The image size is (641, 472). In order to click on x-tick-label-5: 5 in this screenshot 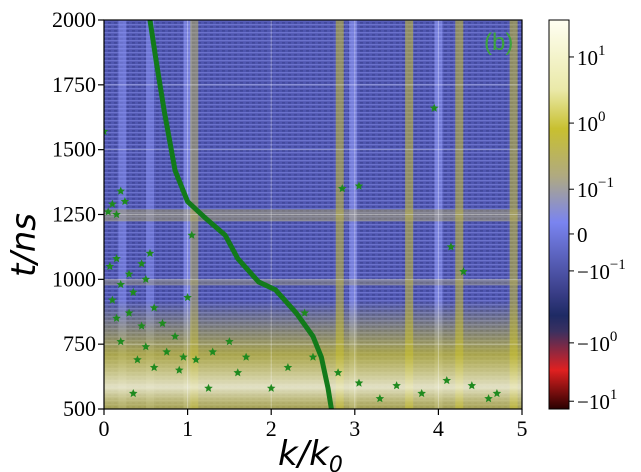, I will do `click(522, 428)`.